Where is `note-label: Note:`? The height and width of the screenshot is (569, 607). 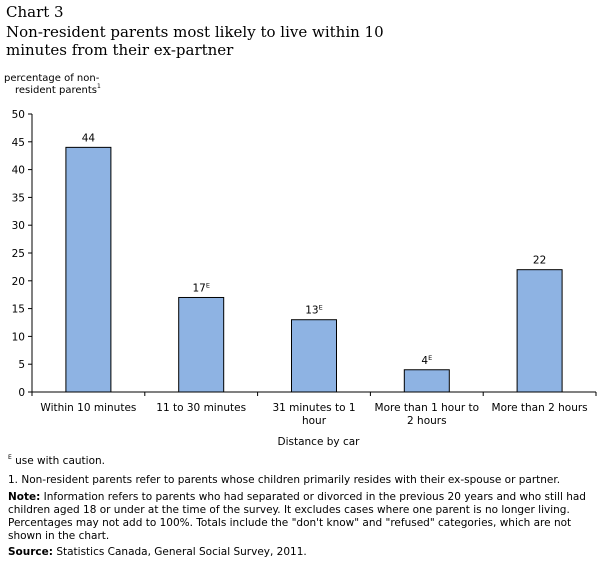 note-label: Note: is located at coordinates (24, 497).